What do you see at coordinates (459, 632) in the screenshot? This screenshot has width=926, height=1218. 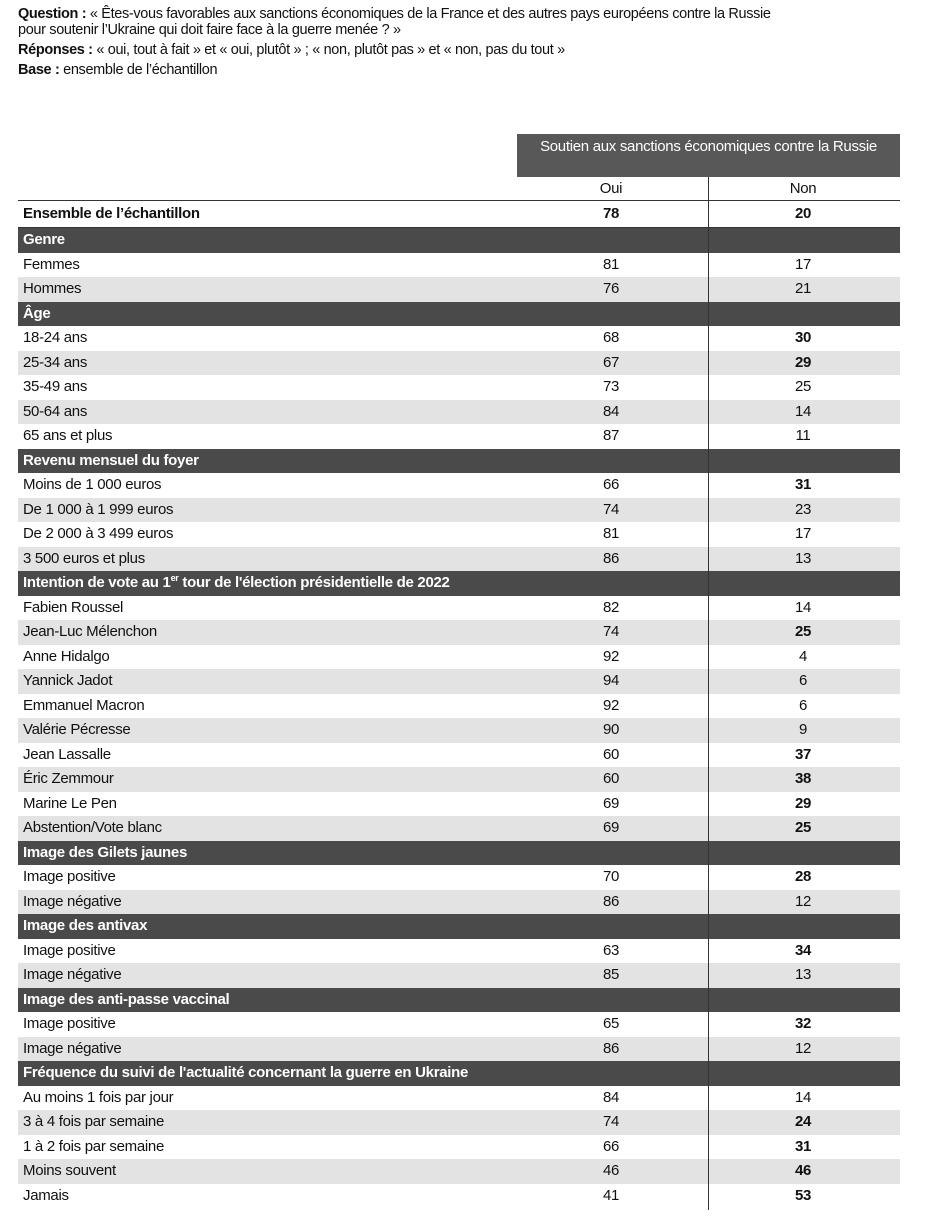 I see `table-row: Jean-Luc Mélenchon 74 25` at bounding box center [459, 632].